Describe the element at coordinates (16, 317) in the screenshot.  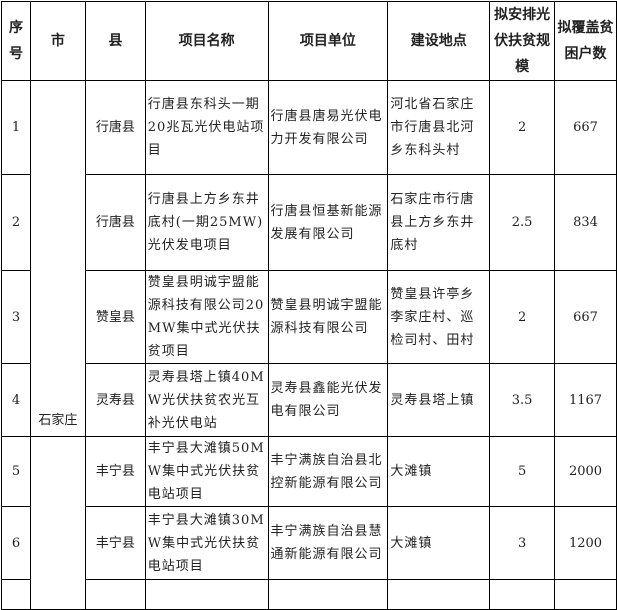
I see `cell-no: 3` at that location.